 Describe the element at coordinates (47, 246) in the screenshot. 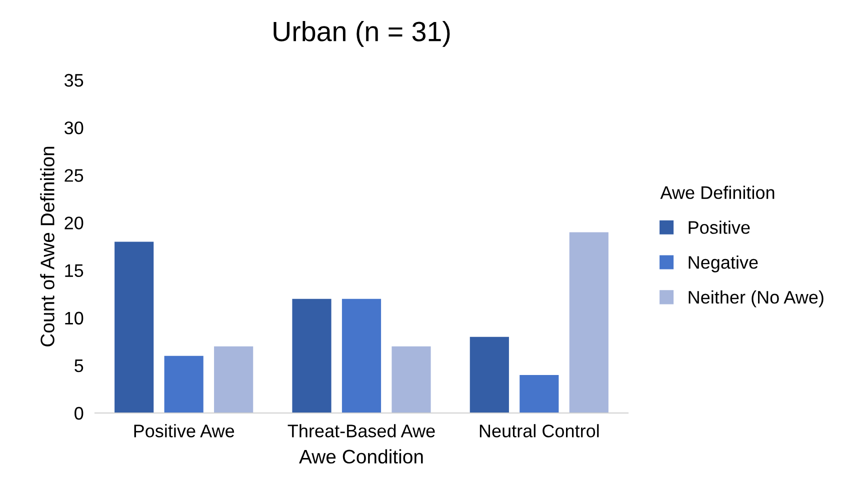

I see `y-axis-title: Count of Awe Definition` at that location.